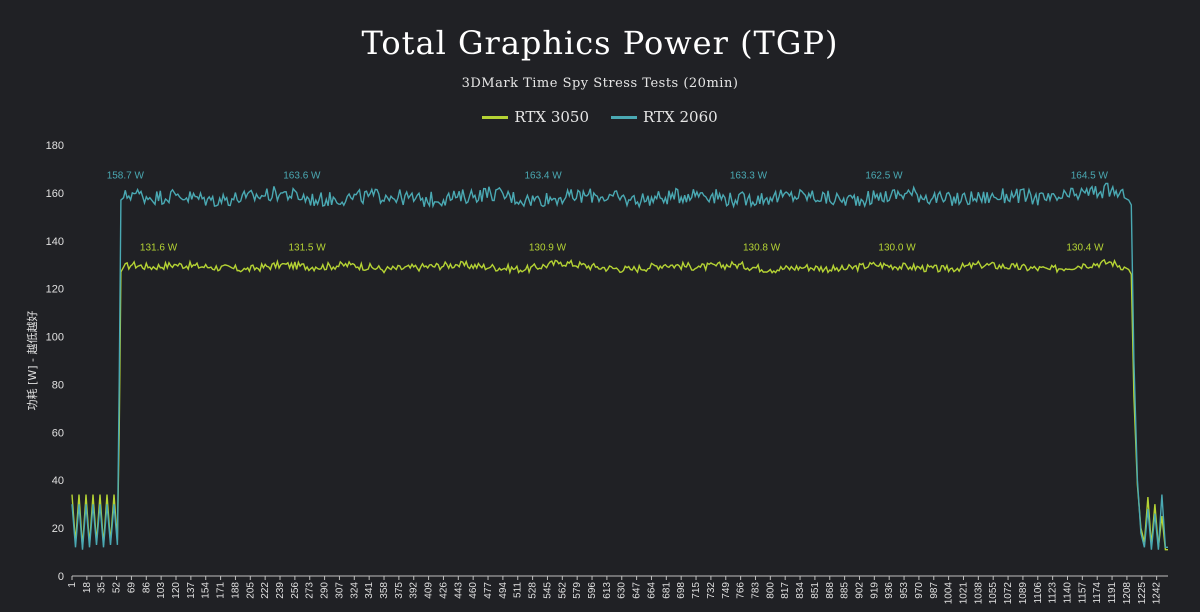 The width and height of the screenshot is (1200, 612). What do you see at coordinates (58, 433) in the screenshot?
I see `y-tick-label: 60` at bounding box center [58, 433].